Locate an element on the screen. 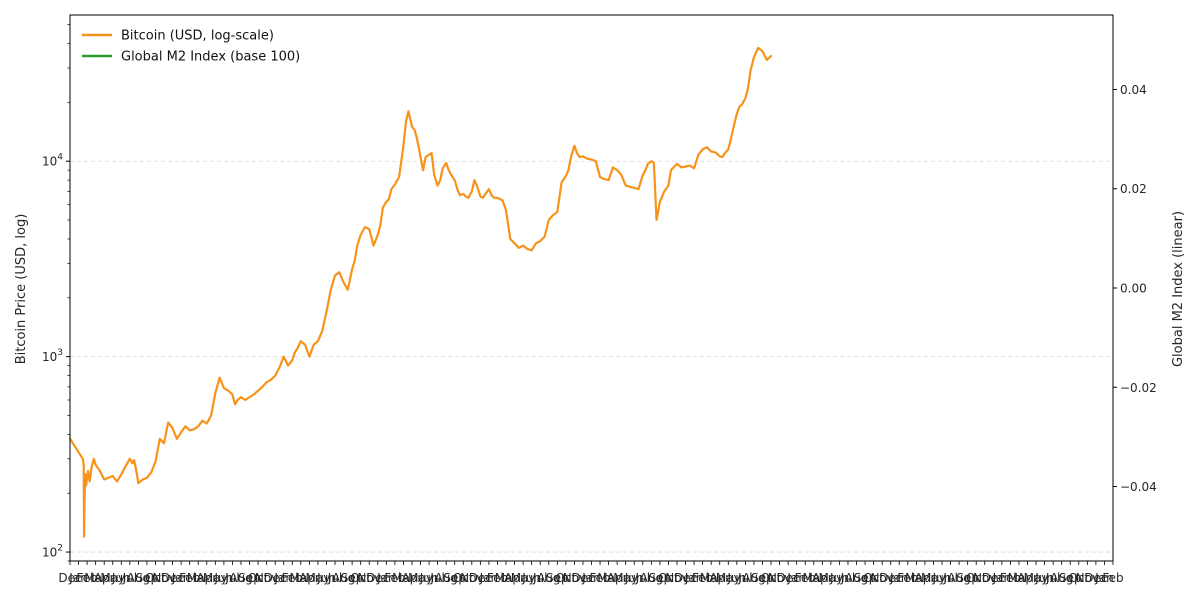 The height and width of the screenshot is (600, 1200). x-tick-label-108: Dec is located at coordinates (993, 578).